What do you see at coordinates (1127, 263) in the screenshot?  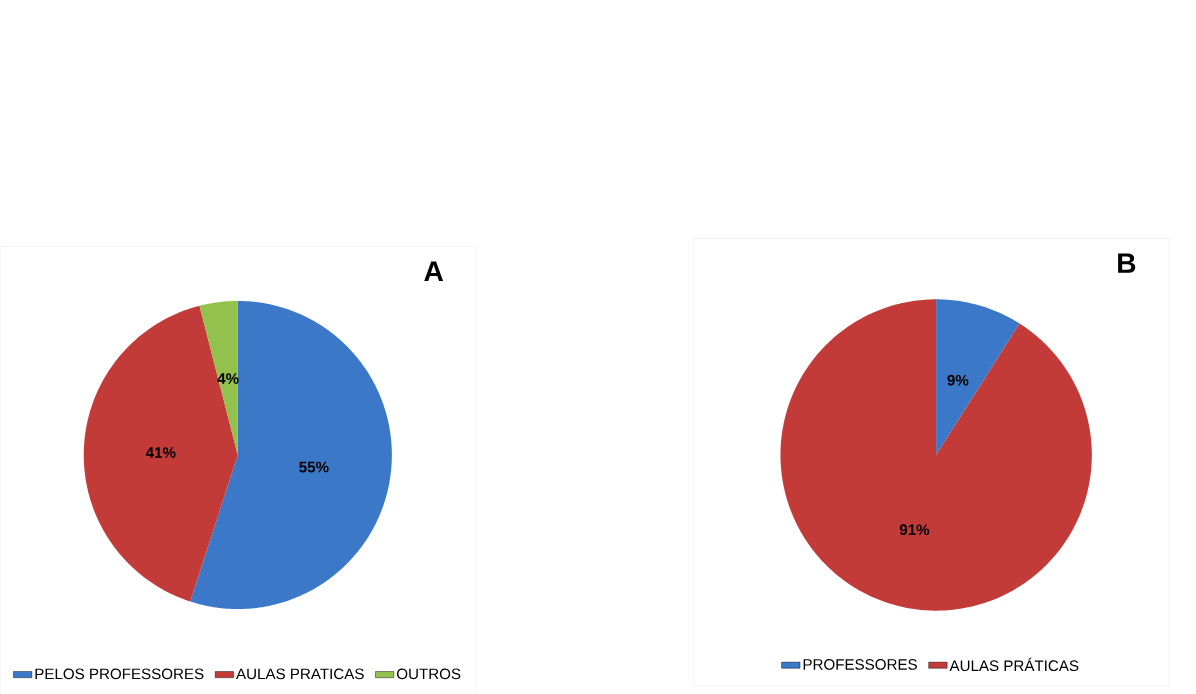 I see `chart-title: B` at bounding box center [1127, 263].